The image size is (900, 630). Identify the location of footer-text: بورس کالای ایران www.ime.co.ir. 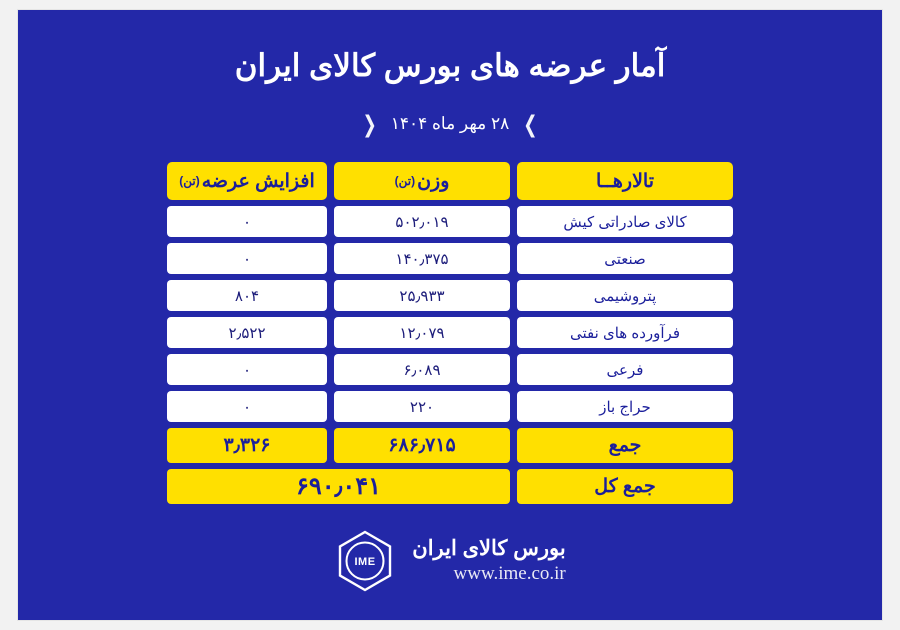
(488, 561).